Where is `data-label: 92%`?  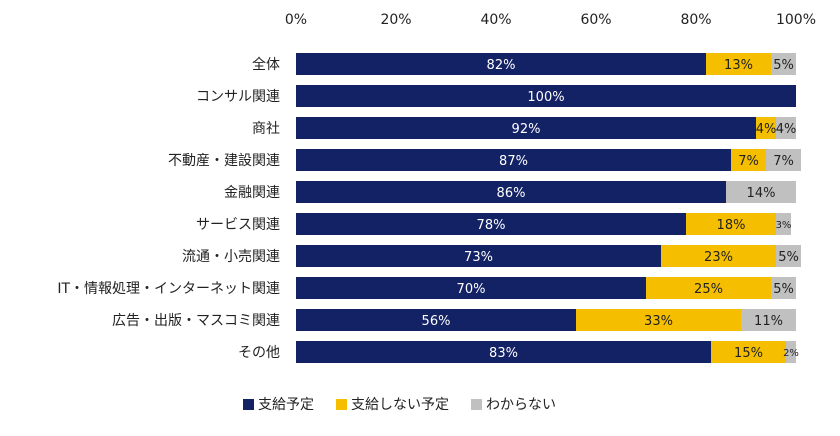
data-label: 92% is located at coordinates (526, 129).